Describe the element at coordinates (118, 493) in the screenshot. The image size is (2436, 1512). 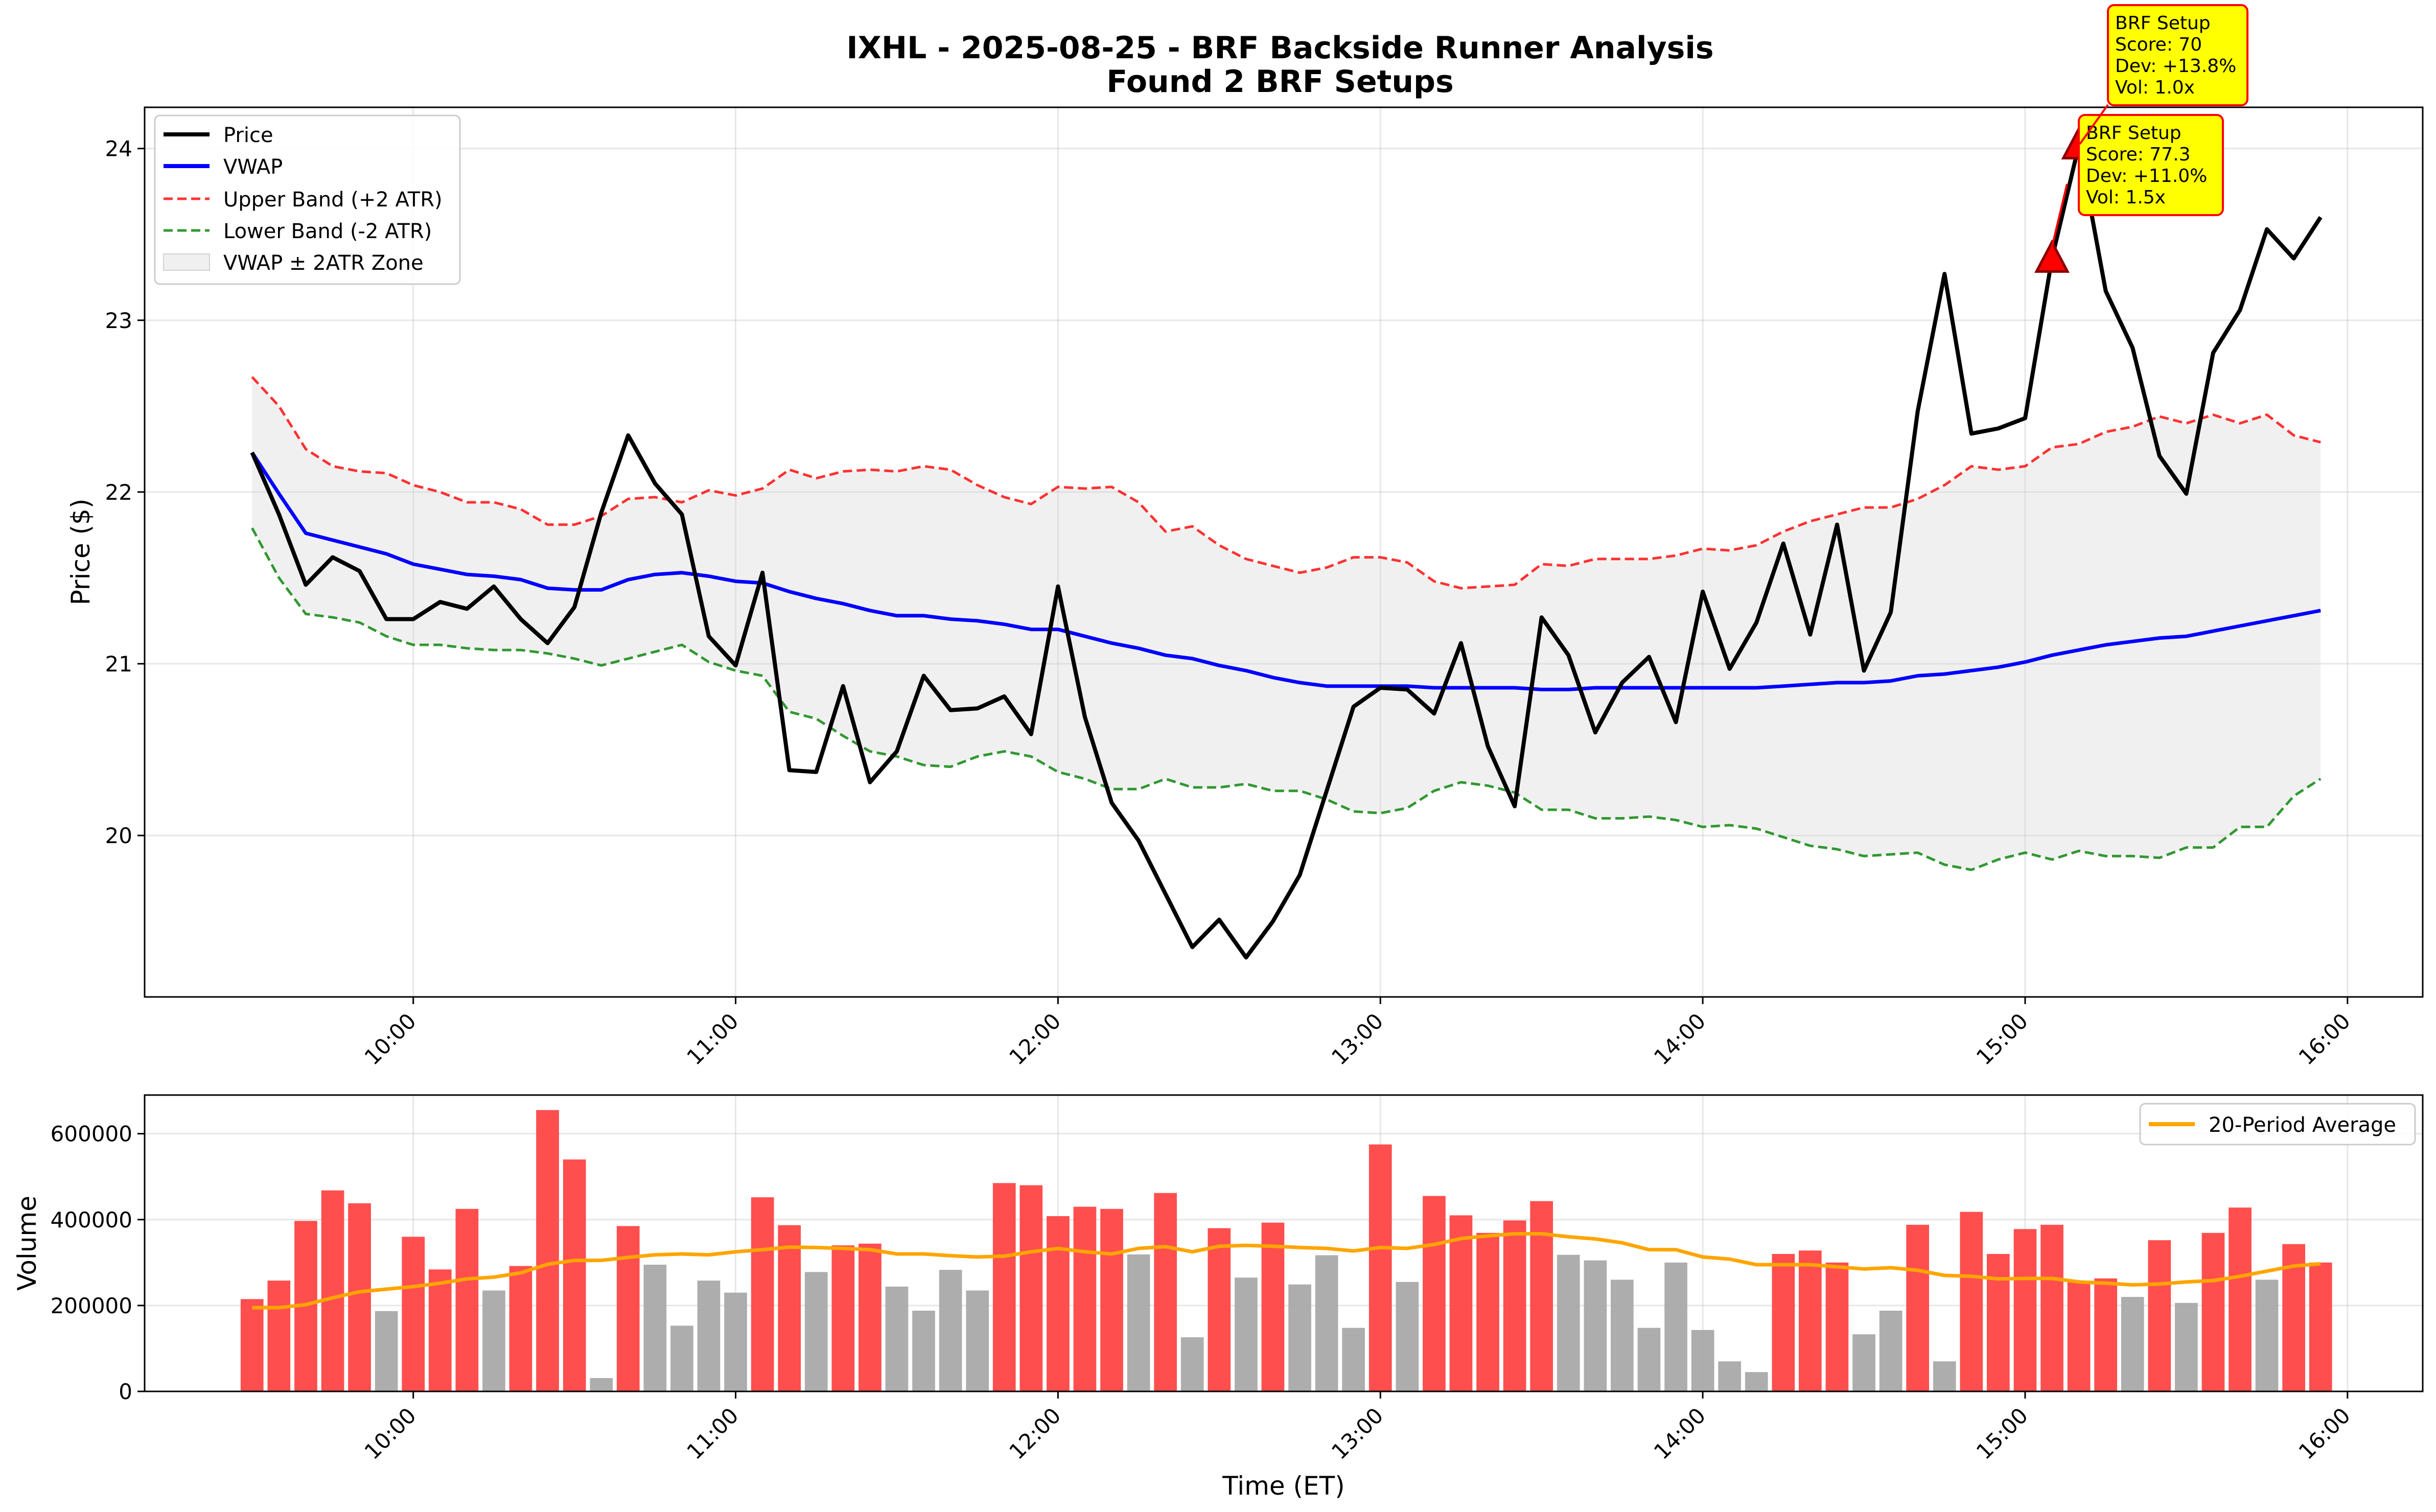
I see `price-y-tick-label: 22` at that location.